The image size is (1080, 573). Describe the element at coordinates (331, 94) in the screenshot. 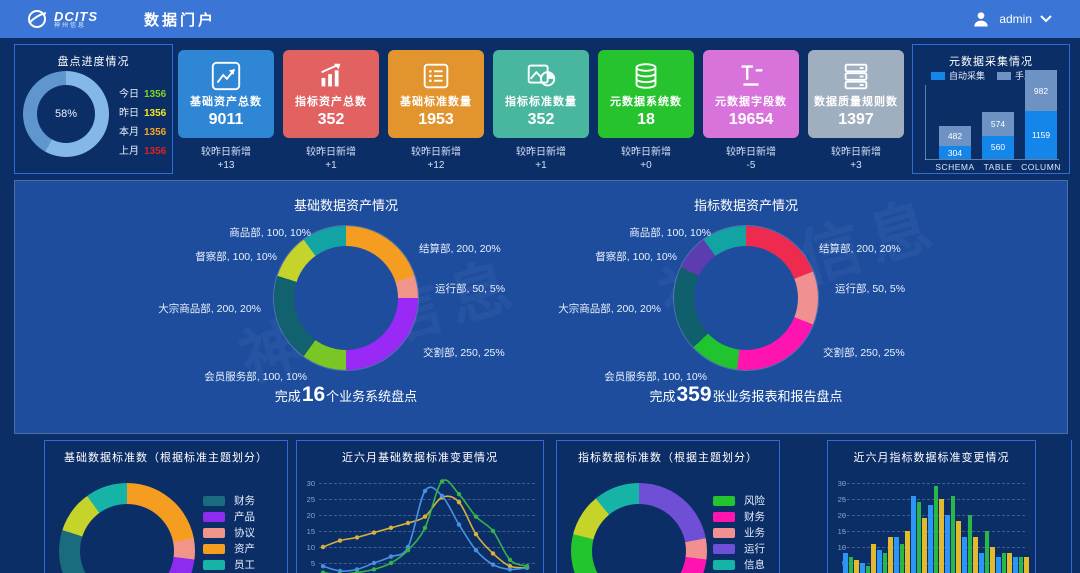

I see `kpi-card-index-assets: 指标资产总数 352` at that location.